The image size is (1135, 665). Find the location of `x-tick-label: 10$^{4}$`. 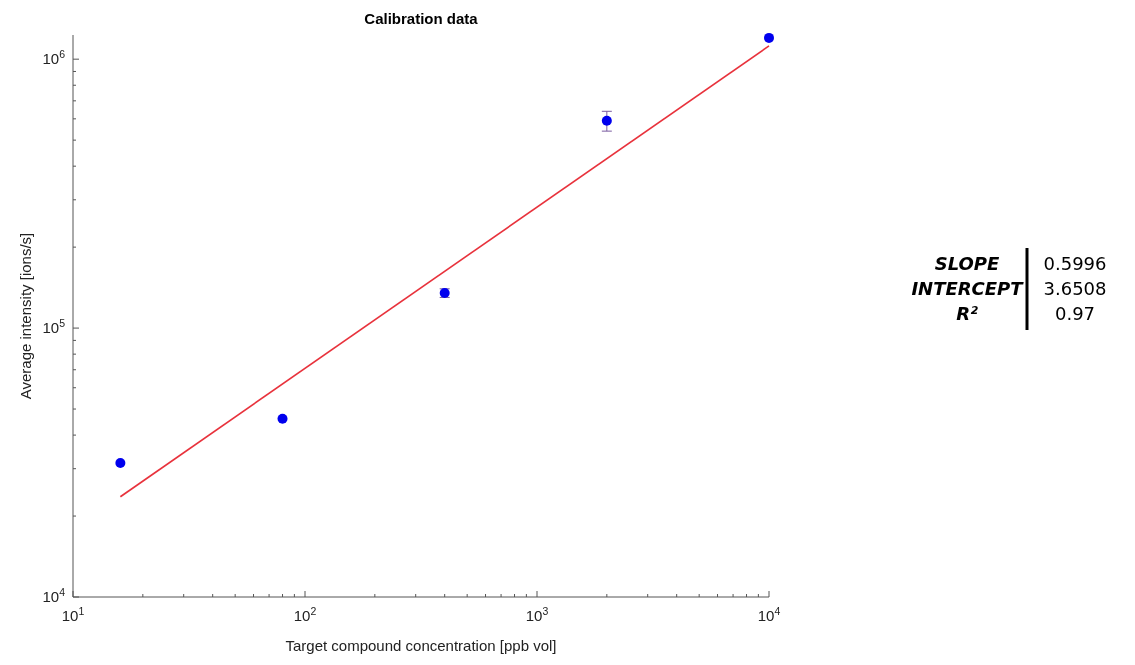

x-tick-label: 10$^{4}$ is located at coordinates (769, 614).